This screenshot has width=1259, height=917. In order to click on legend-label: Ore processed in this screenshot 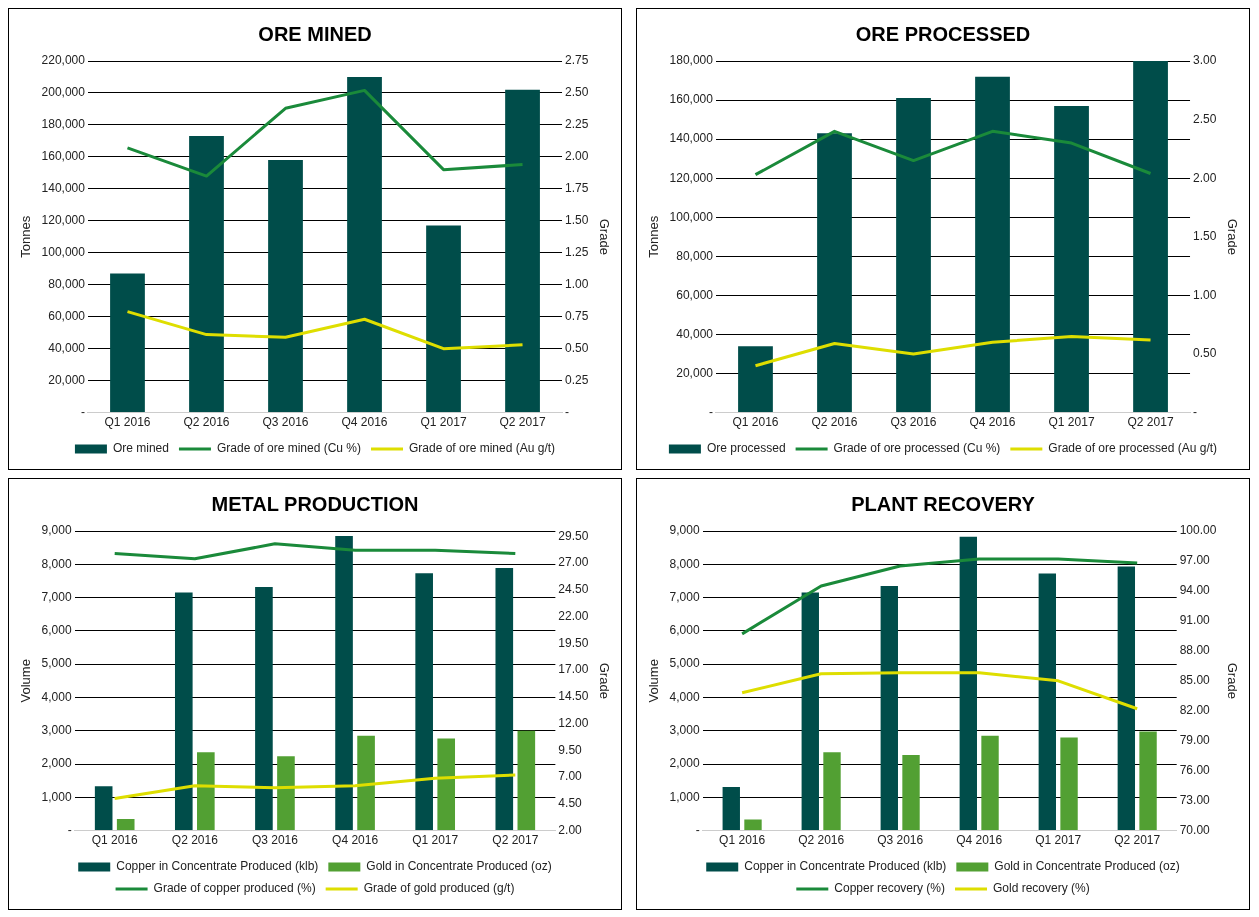, I will do `click(746, 448)`.